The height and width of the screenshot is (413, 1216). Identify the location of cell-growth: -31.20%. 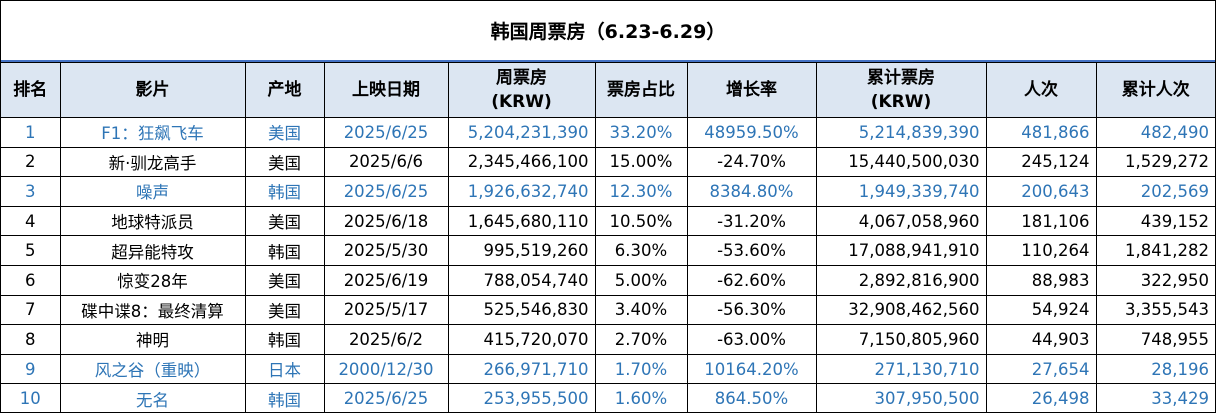
(751, 221).